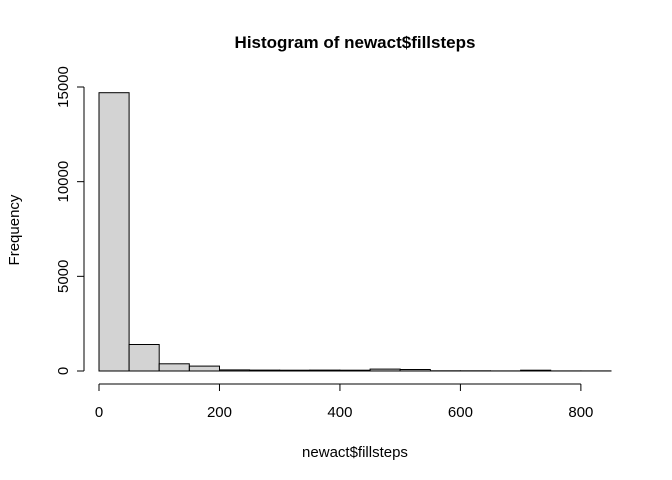 This screenshot has width=672, height=480. Describe the element at coordinates (344, 402) in the screenshot. I see `x-axis: 0 200 400 600 800` at that location.